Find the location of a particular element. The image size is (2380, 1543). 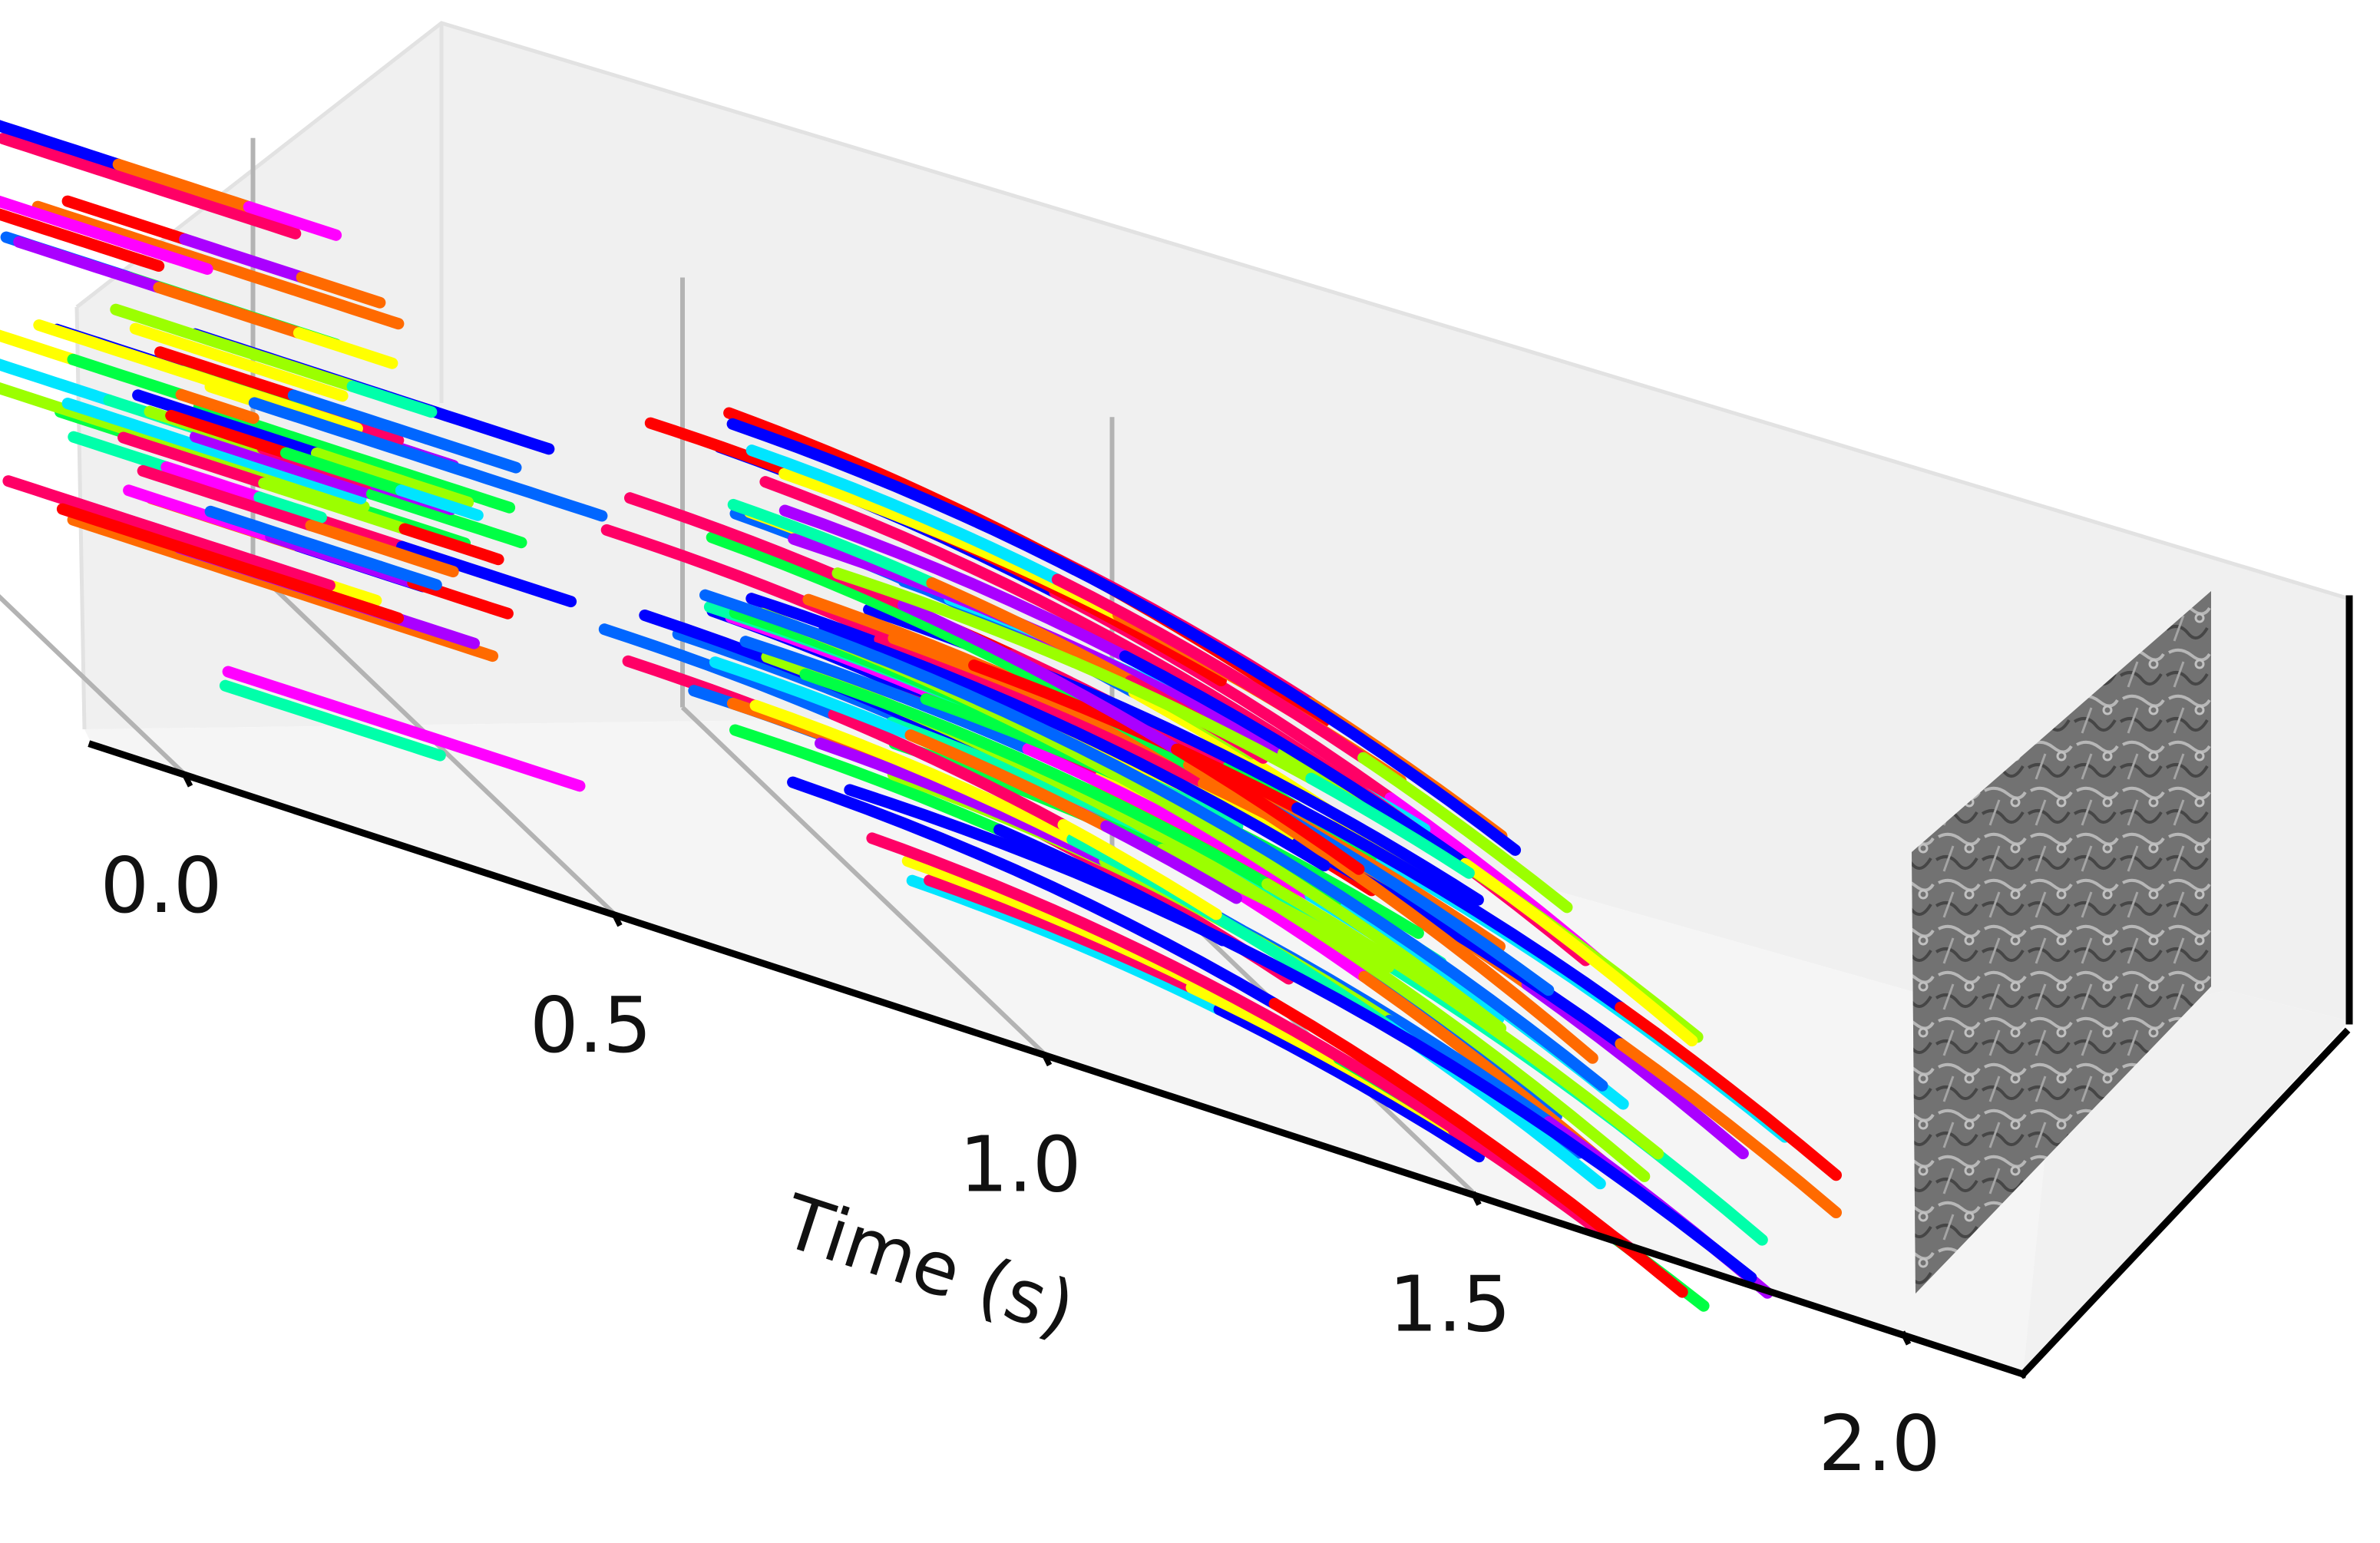

end-frame-image is located at coordinates (2061, 942).